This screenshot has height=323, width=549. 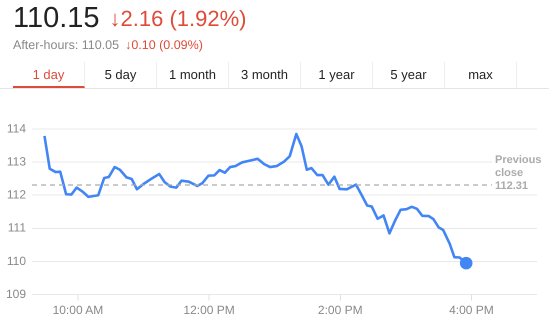 I want to click on text: max, so click(x=481, y=75).